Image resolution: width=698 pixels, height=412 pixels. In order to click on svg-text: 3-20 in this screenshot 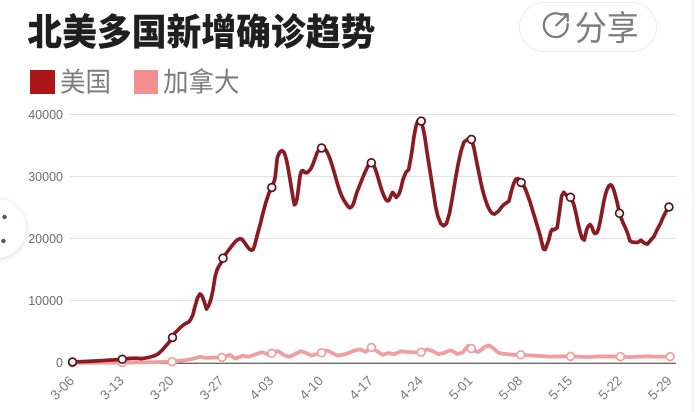, I will do `click(162, 388)`.